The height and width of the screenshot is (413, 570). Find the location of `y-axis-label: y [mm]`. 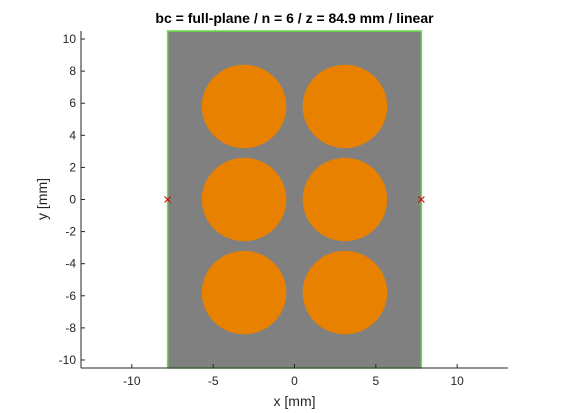

y-axis-label: y [mm] is located at coordinates (42, 199).